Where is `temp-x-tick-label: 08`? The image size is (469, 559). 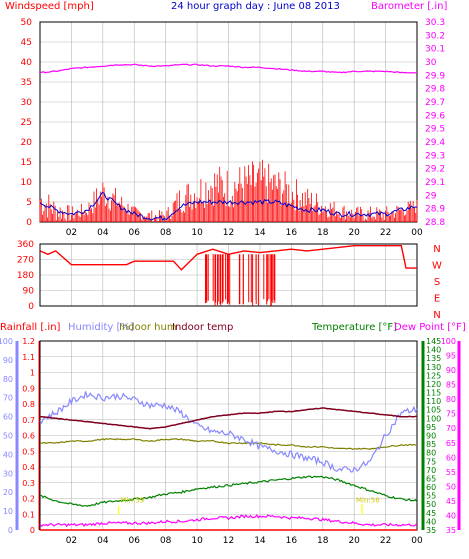
temp-x-tick-label: 08 is located at coordinates (166, 541).